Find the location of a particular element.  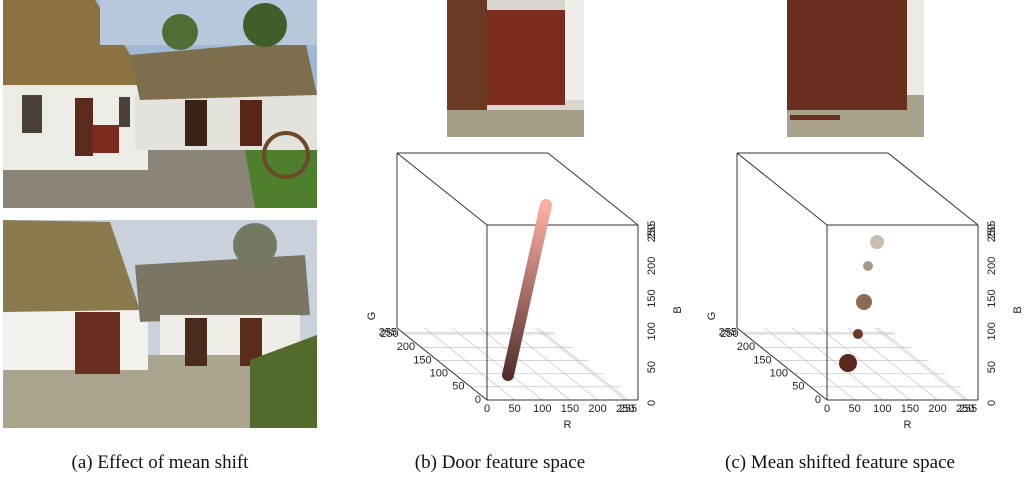

caption: (c) Mean shifted feature space is located at coordinates (840, 462).